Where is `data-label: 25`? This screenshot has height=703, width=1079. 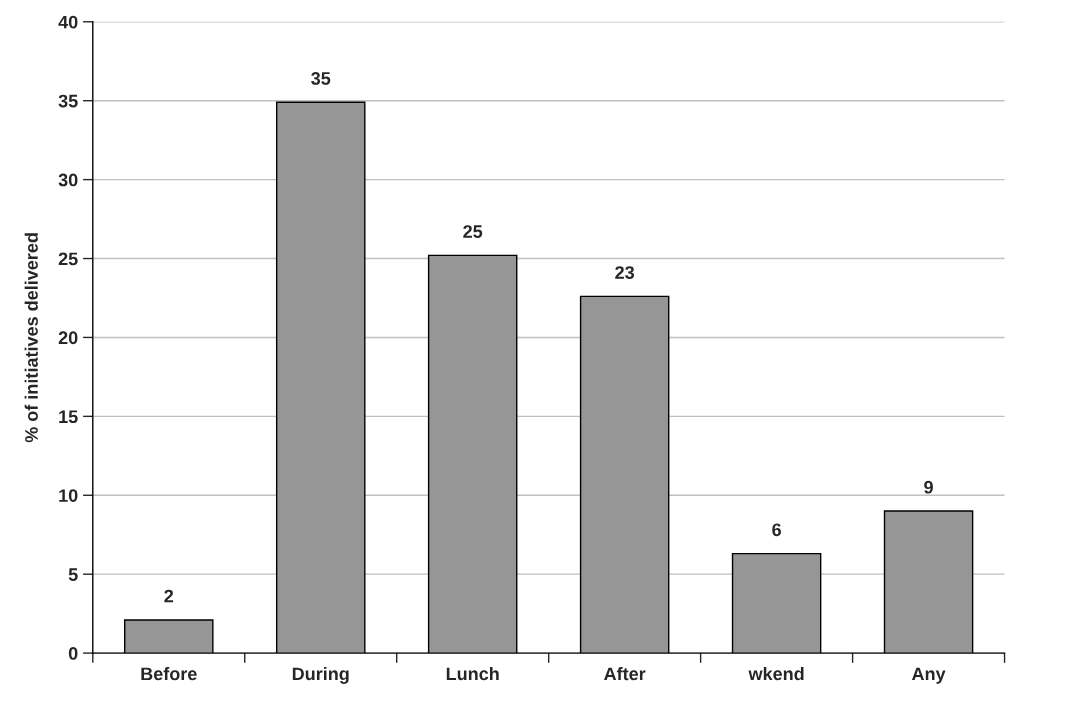
data-label: 25 is located at coordinates (473, 231).